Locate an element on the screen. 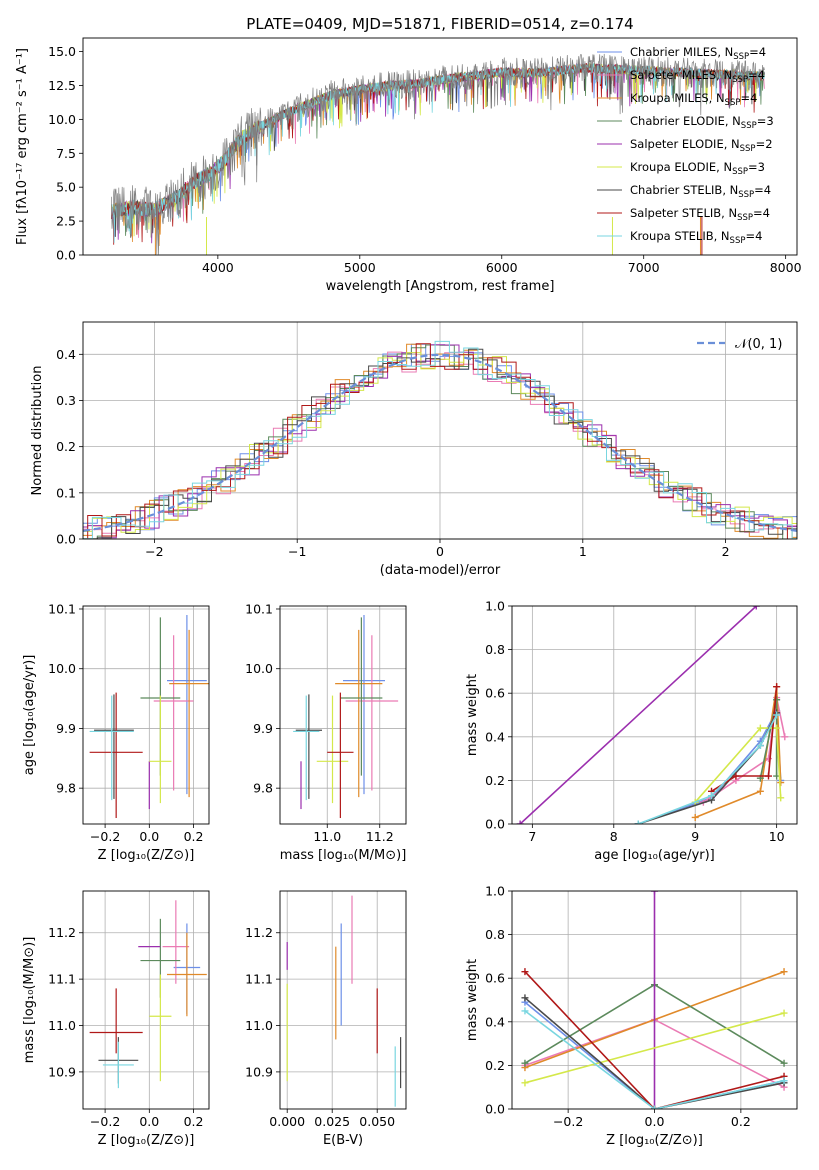 This screenshot has width=819, height=1170. x-axis-label: mass [log₁₀(M/M⊙)] is located at coordinates (343, 855).